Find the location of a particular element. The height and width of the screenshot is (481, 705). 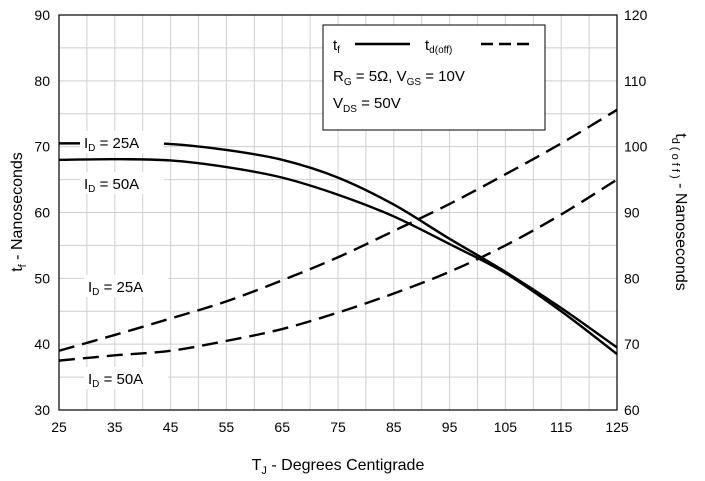

y-left-axis-title: tf - Nanoseconds is located at coordinates (19, 212).